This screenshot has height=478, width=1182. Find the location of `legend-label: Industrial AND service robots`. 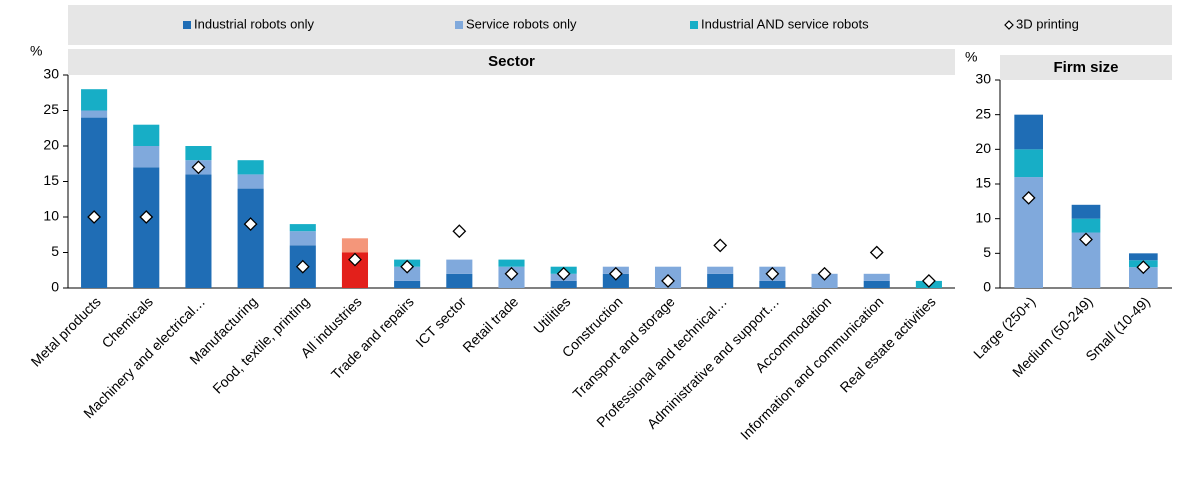

legend-label: Industrial AND service robots is located at coordinates (785, 23).